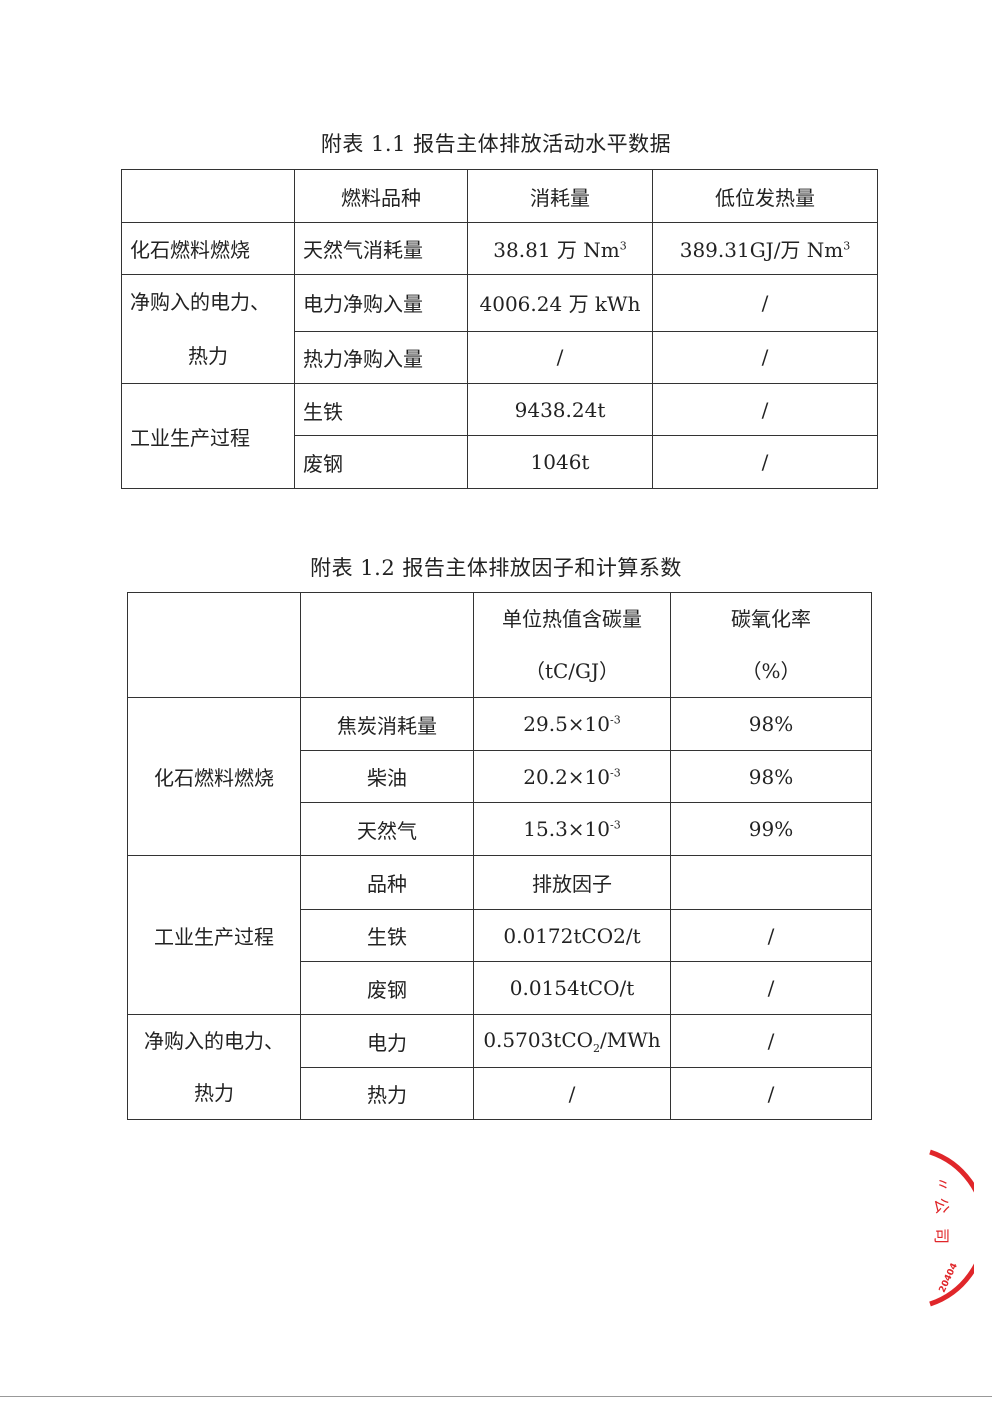 The height and width of the screenshot is (1402, 992). What do you see at coordinates (560, 462) in the screenshot?
I see `consumption-cell: 1046t` at bounding box center [560, 462].